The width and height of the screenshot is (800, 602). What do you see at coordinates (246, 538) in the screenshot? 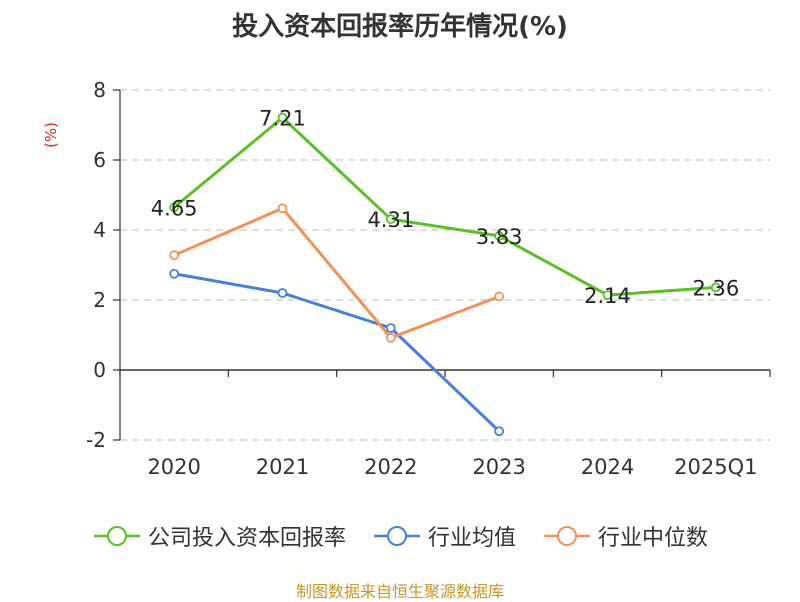
I see `legend-label: 公司投入资本回报率` at bounding box center [246, 538].